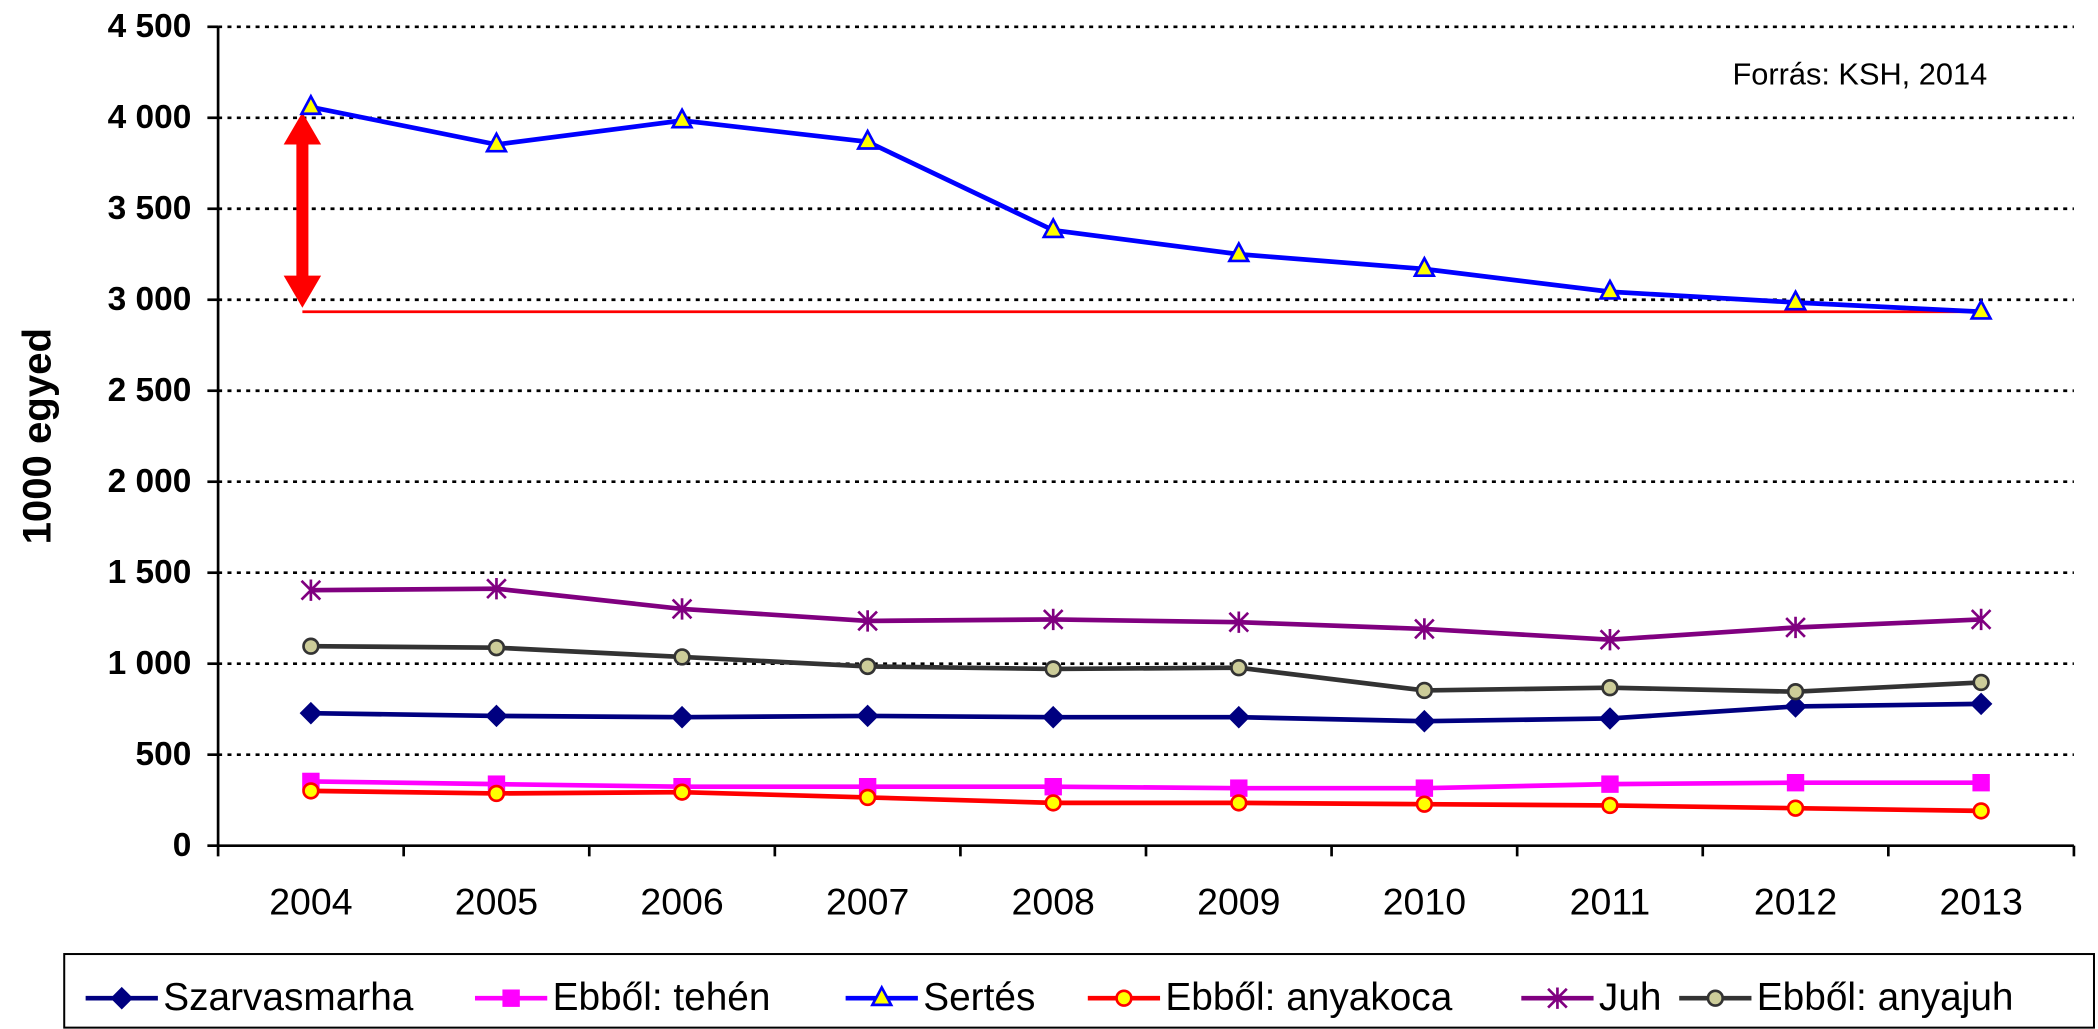 This screenshot has height=1029, width=2098. What do you see at coordinates (1053, 901) in the screenshot?
I see `x-tick-label: 2008` at bounding box center [1053, 901].